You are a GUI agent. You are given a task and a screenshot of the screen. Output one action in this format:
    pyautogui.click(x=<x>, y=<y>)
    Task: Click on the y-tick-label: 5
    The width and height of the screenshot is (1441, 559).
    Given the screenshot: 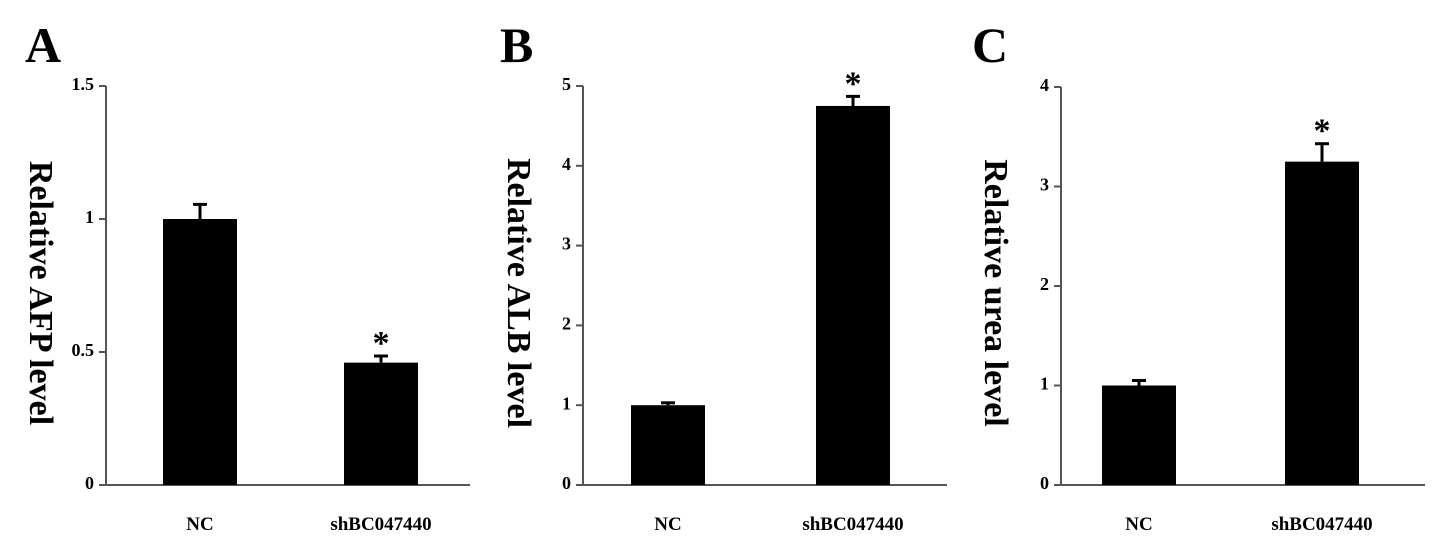 What is the action you would take?
    pyautogui.click(x=566, y=84)
    